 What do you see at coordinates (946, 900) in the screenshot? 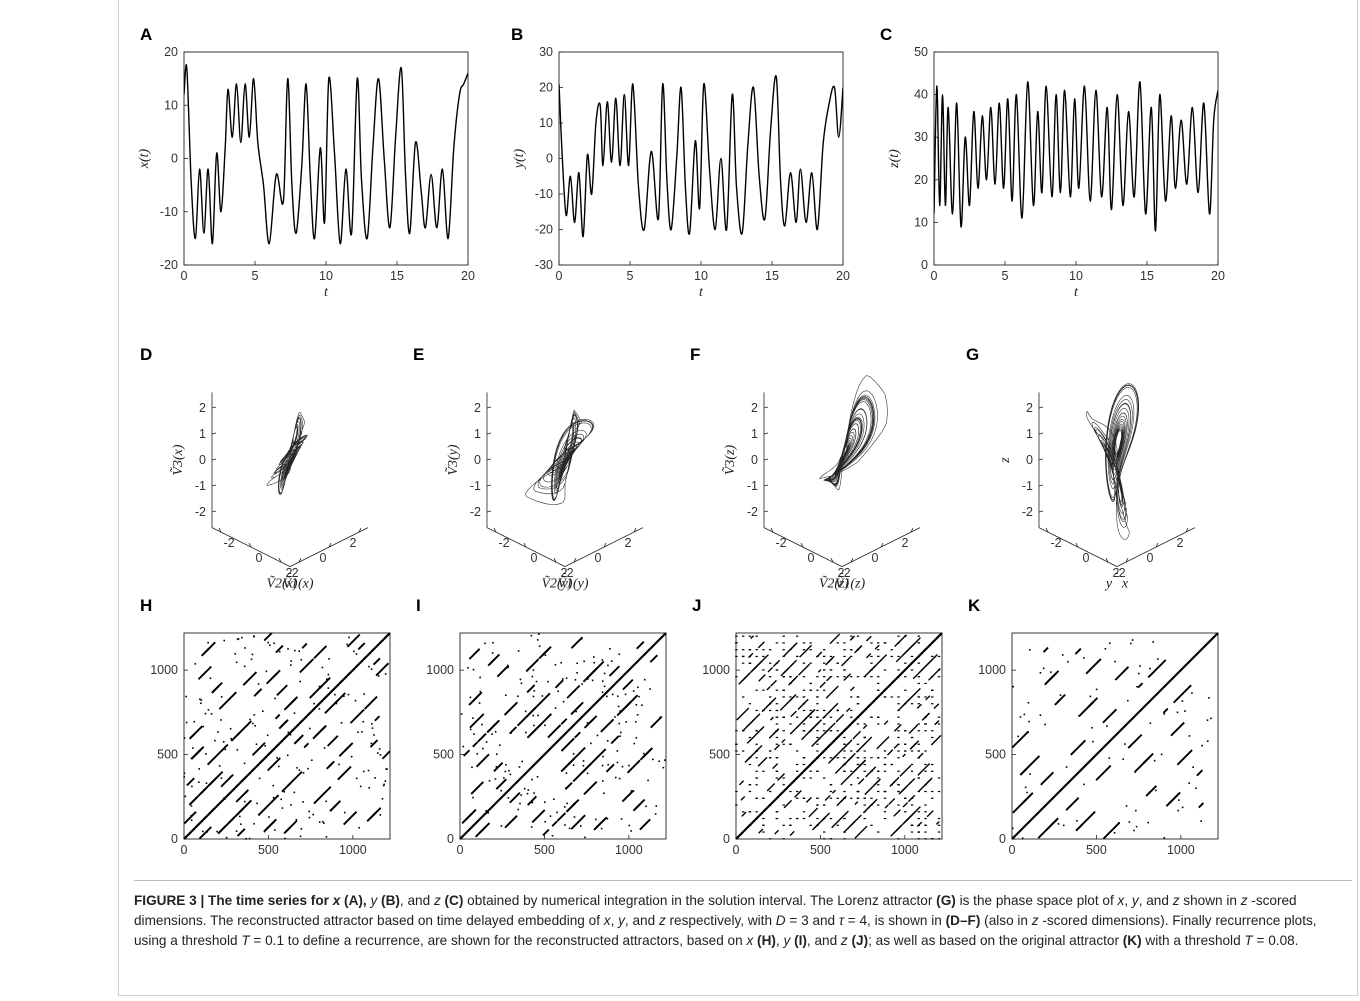
I see `caption-segment: (G)` at bounding box center [946, 900].